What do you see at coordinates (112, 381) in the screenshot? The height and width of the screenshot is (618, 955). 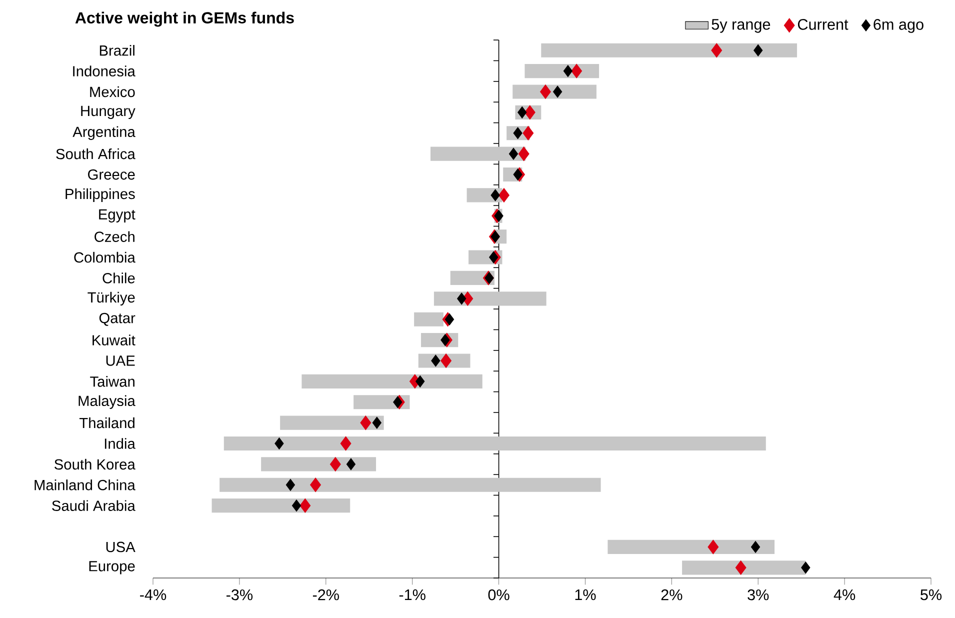 I see `y-tick-label: Taiwan` at bounding box center [112, 381].